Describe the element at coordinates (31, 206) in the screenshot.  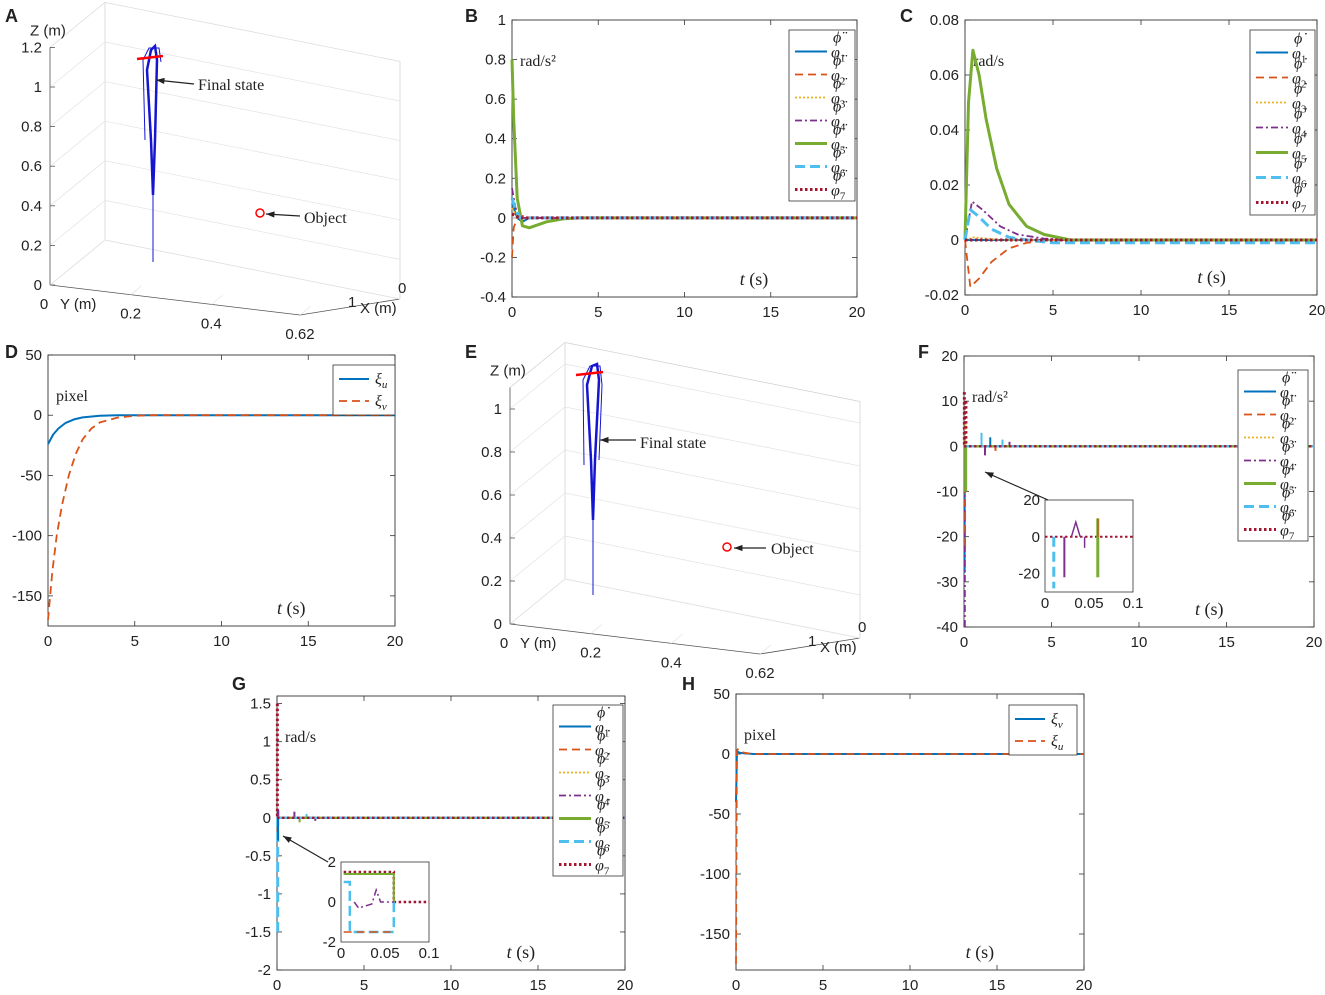
I see `z-tick-label: 0.4` at that location.